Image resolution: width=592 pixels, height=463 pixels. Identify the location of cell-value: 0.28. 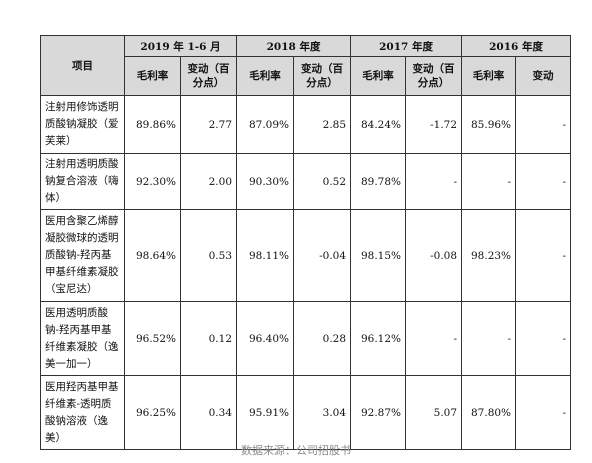
(322, 338).